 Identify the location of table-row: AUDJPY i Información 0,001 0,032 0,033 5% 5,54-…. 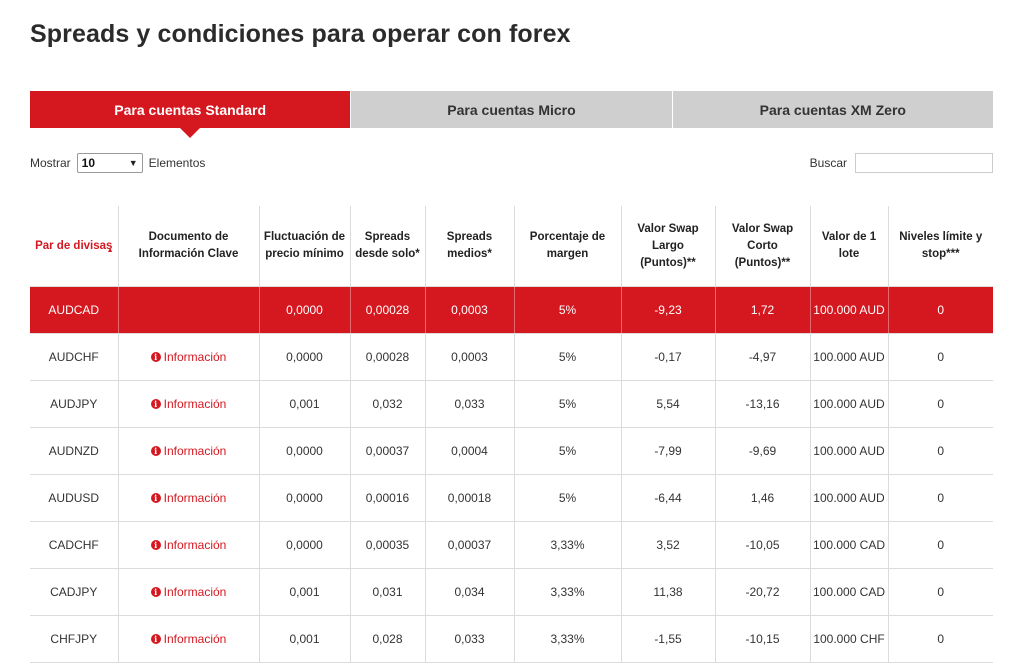
(511, 404).